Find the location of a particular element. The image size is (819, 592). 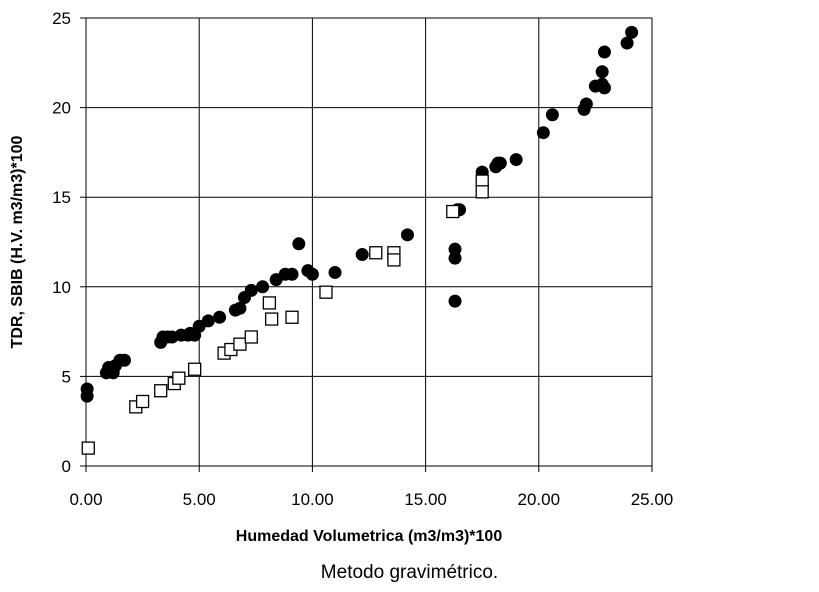

x-axis-title: Humedad Volumetrica (m3/m3)*100 is located at coordinates (369, 536).